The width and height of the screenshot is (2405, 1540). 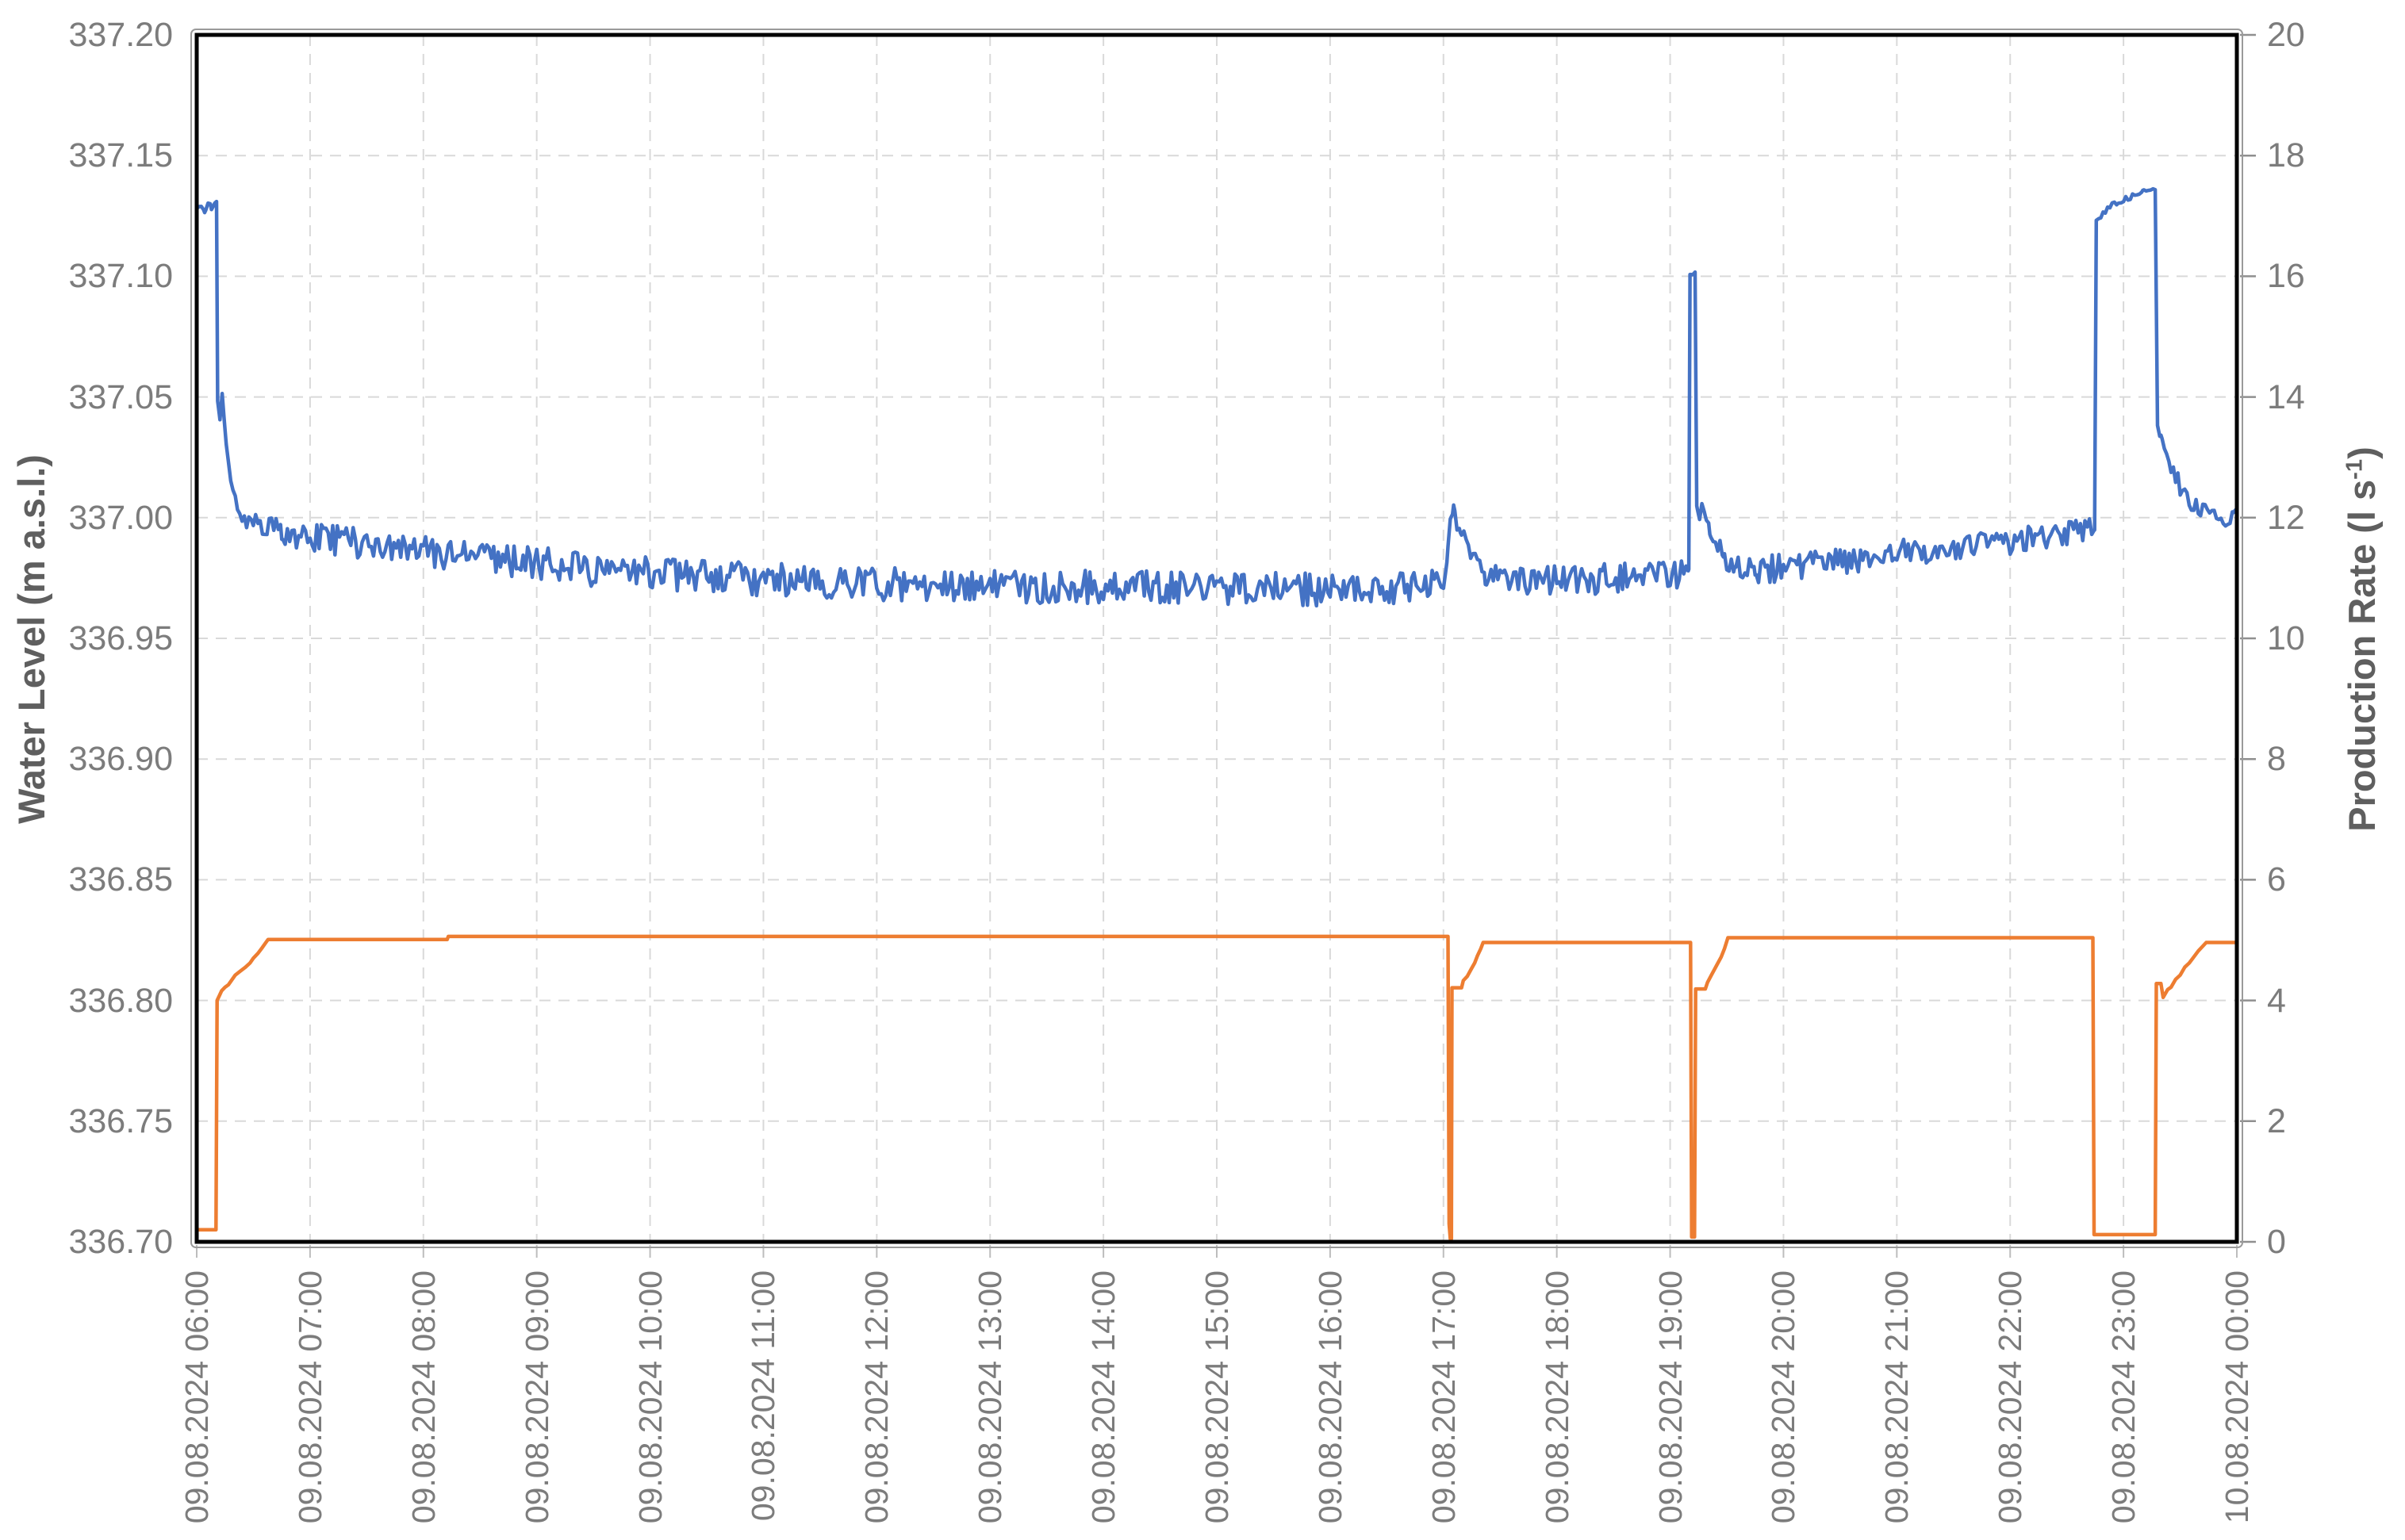 What do you see at coordinates (120, 1242) in the screenshot?
I see `y-left-tick-label: 336.70` at bounding box center [120, 1242].